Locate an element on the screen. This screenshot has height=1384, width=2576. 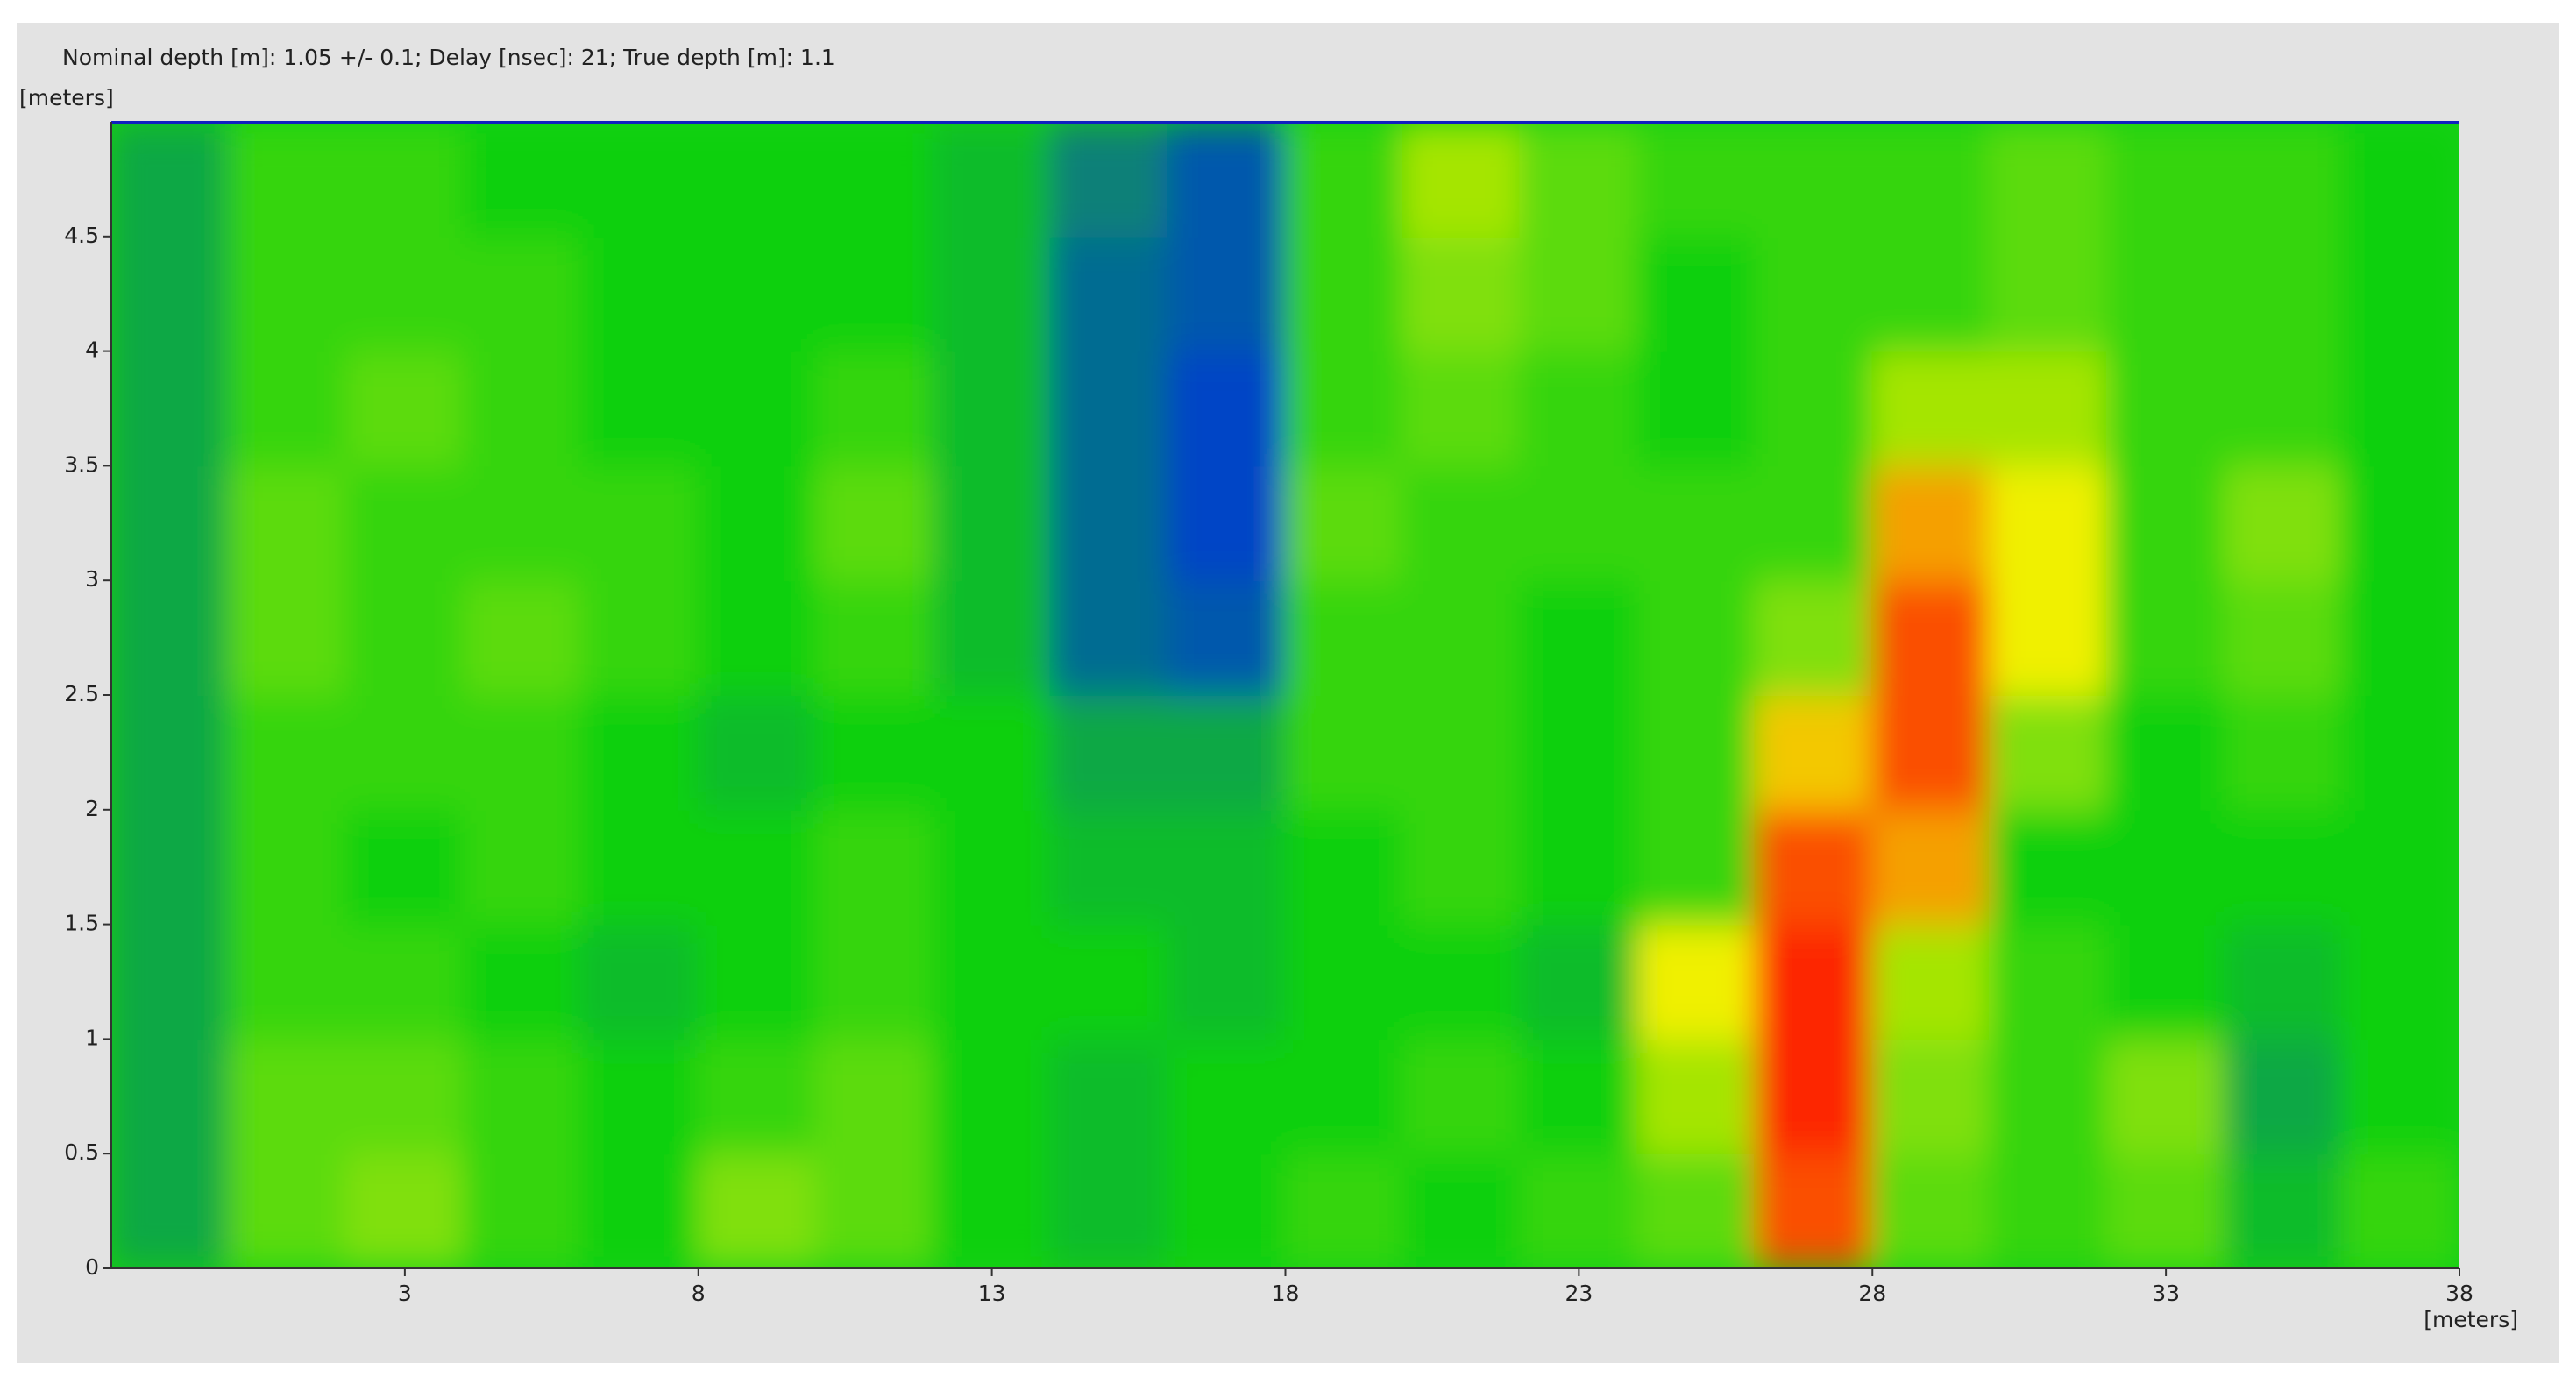
y-tick-label: 2 is located at coordinates (92, 808).